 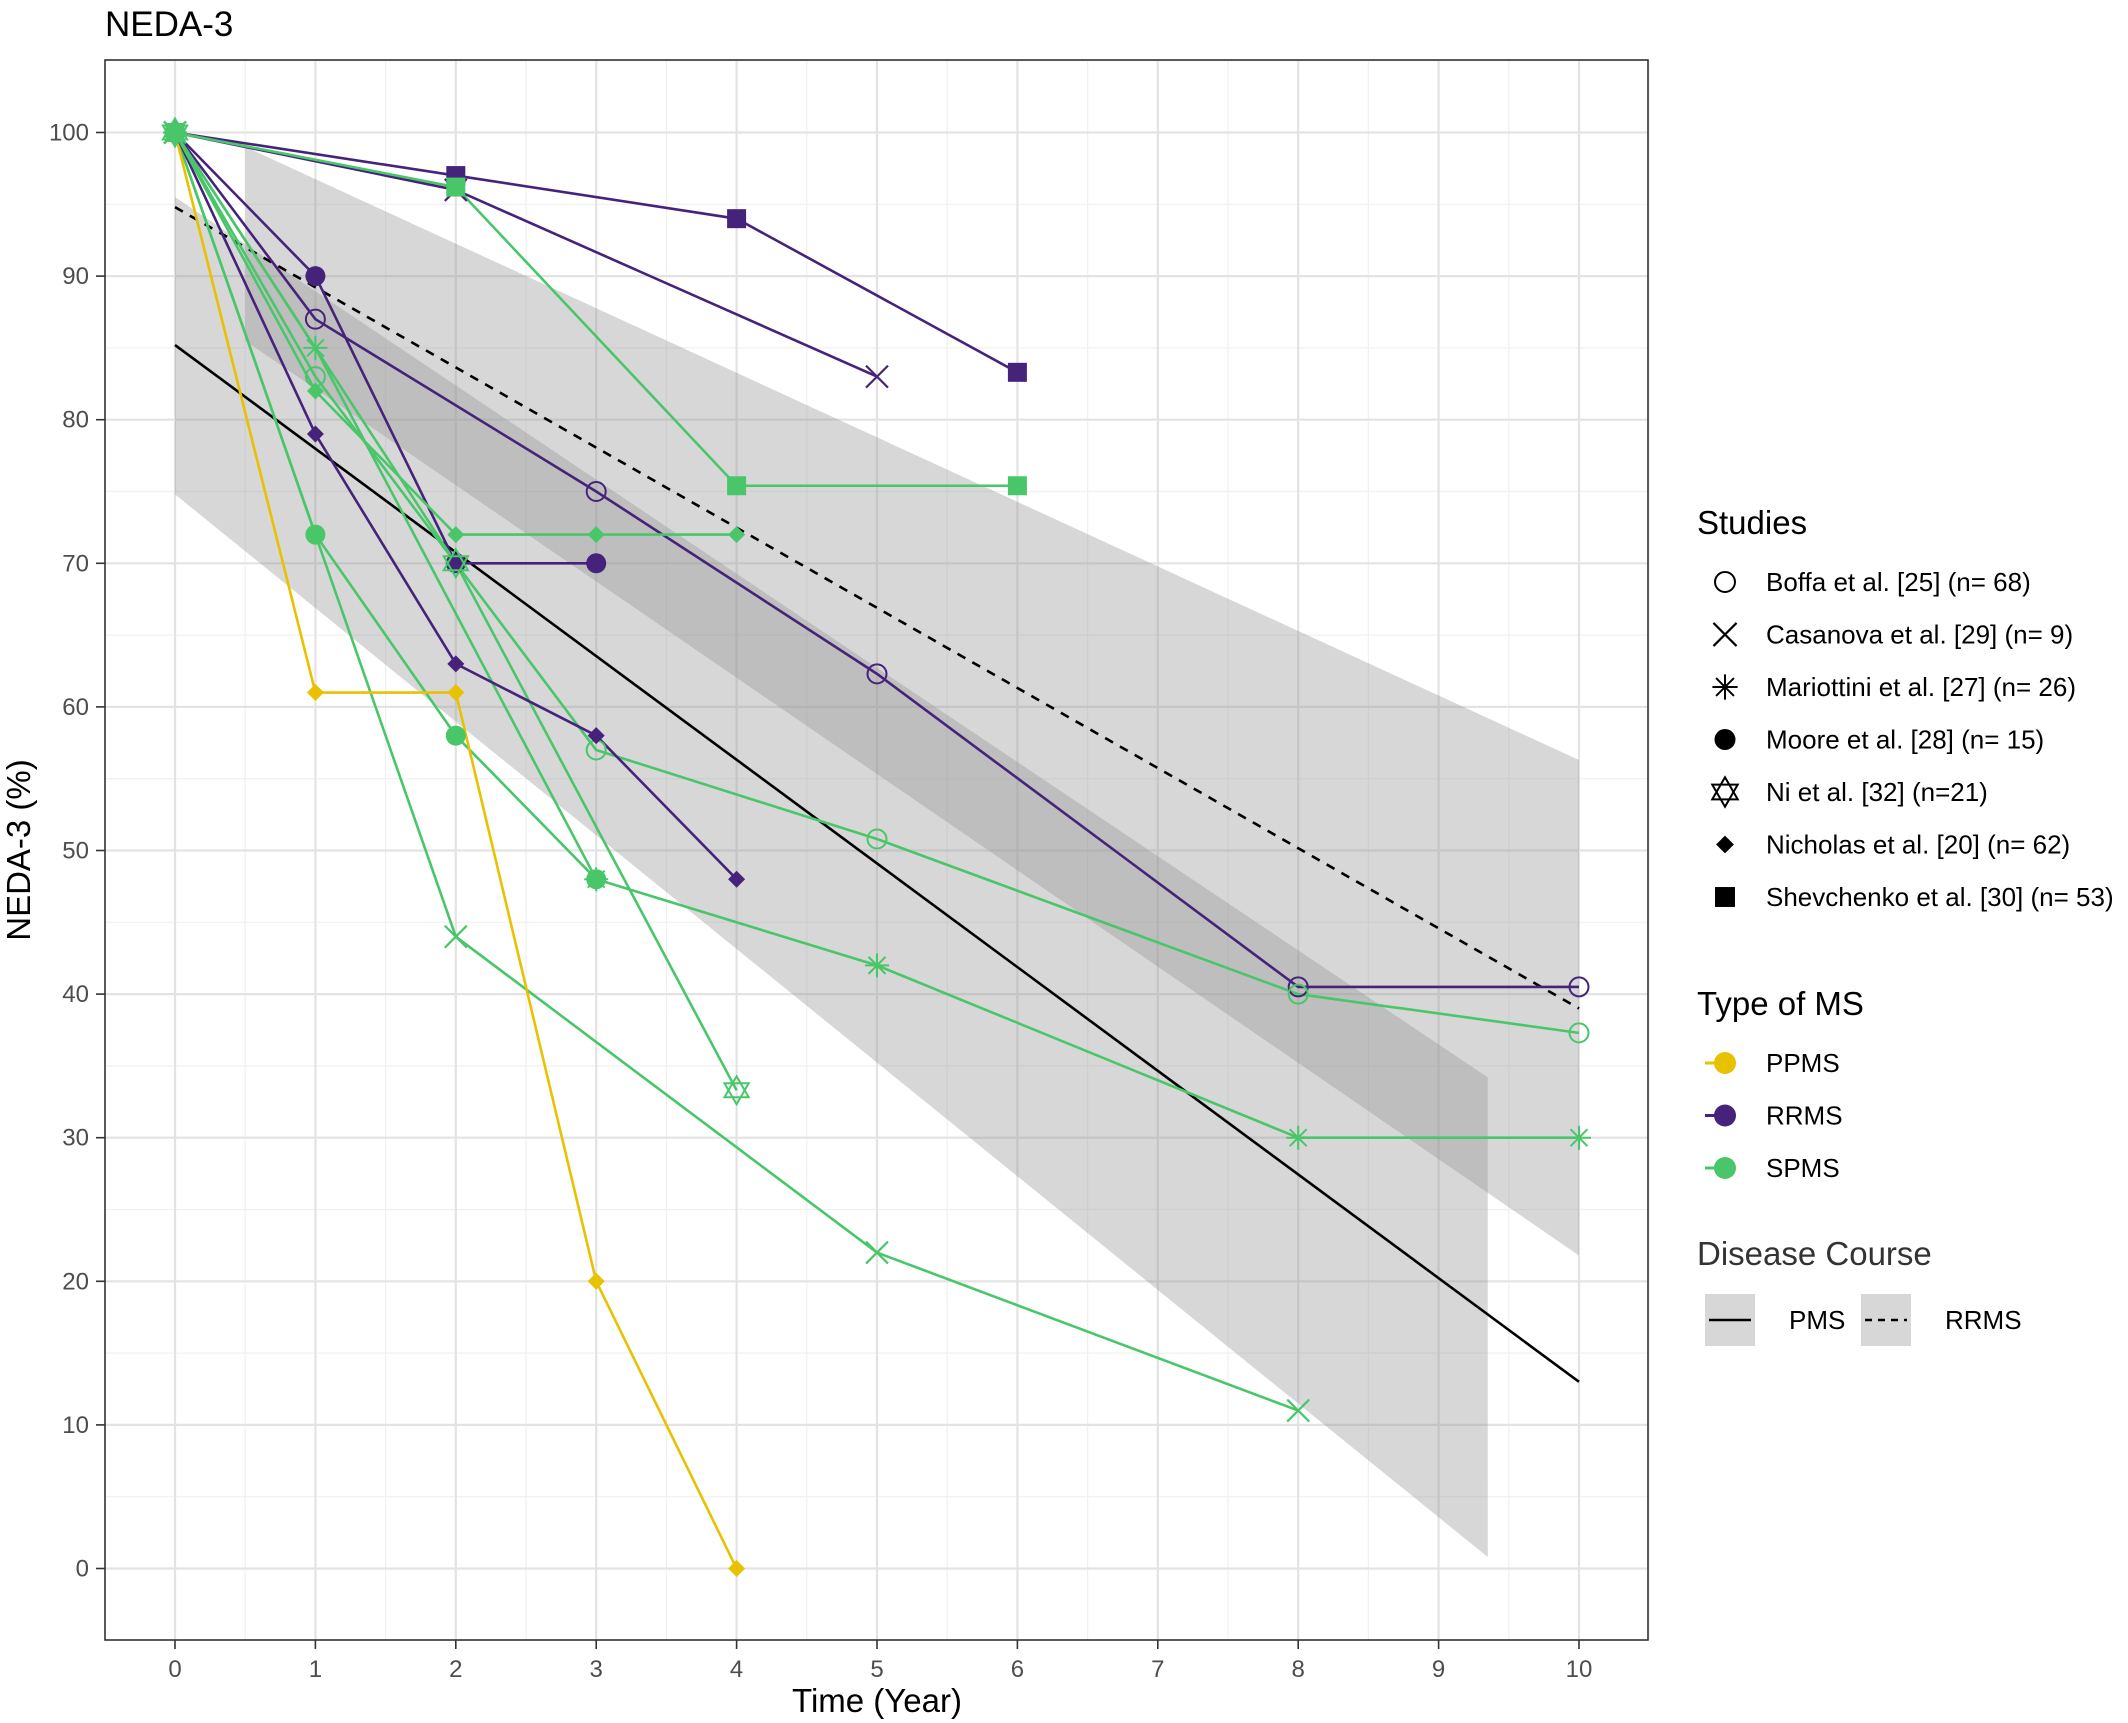 What do you see at coordinates (1579, 1669) in the screenshot?
I see `x-tick-label: 10` at bounding box center [1579, 1669].